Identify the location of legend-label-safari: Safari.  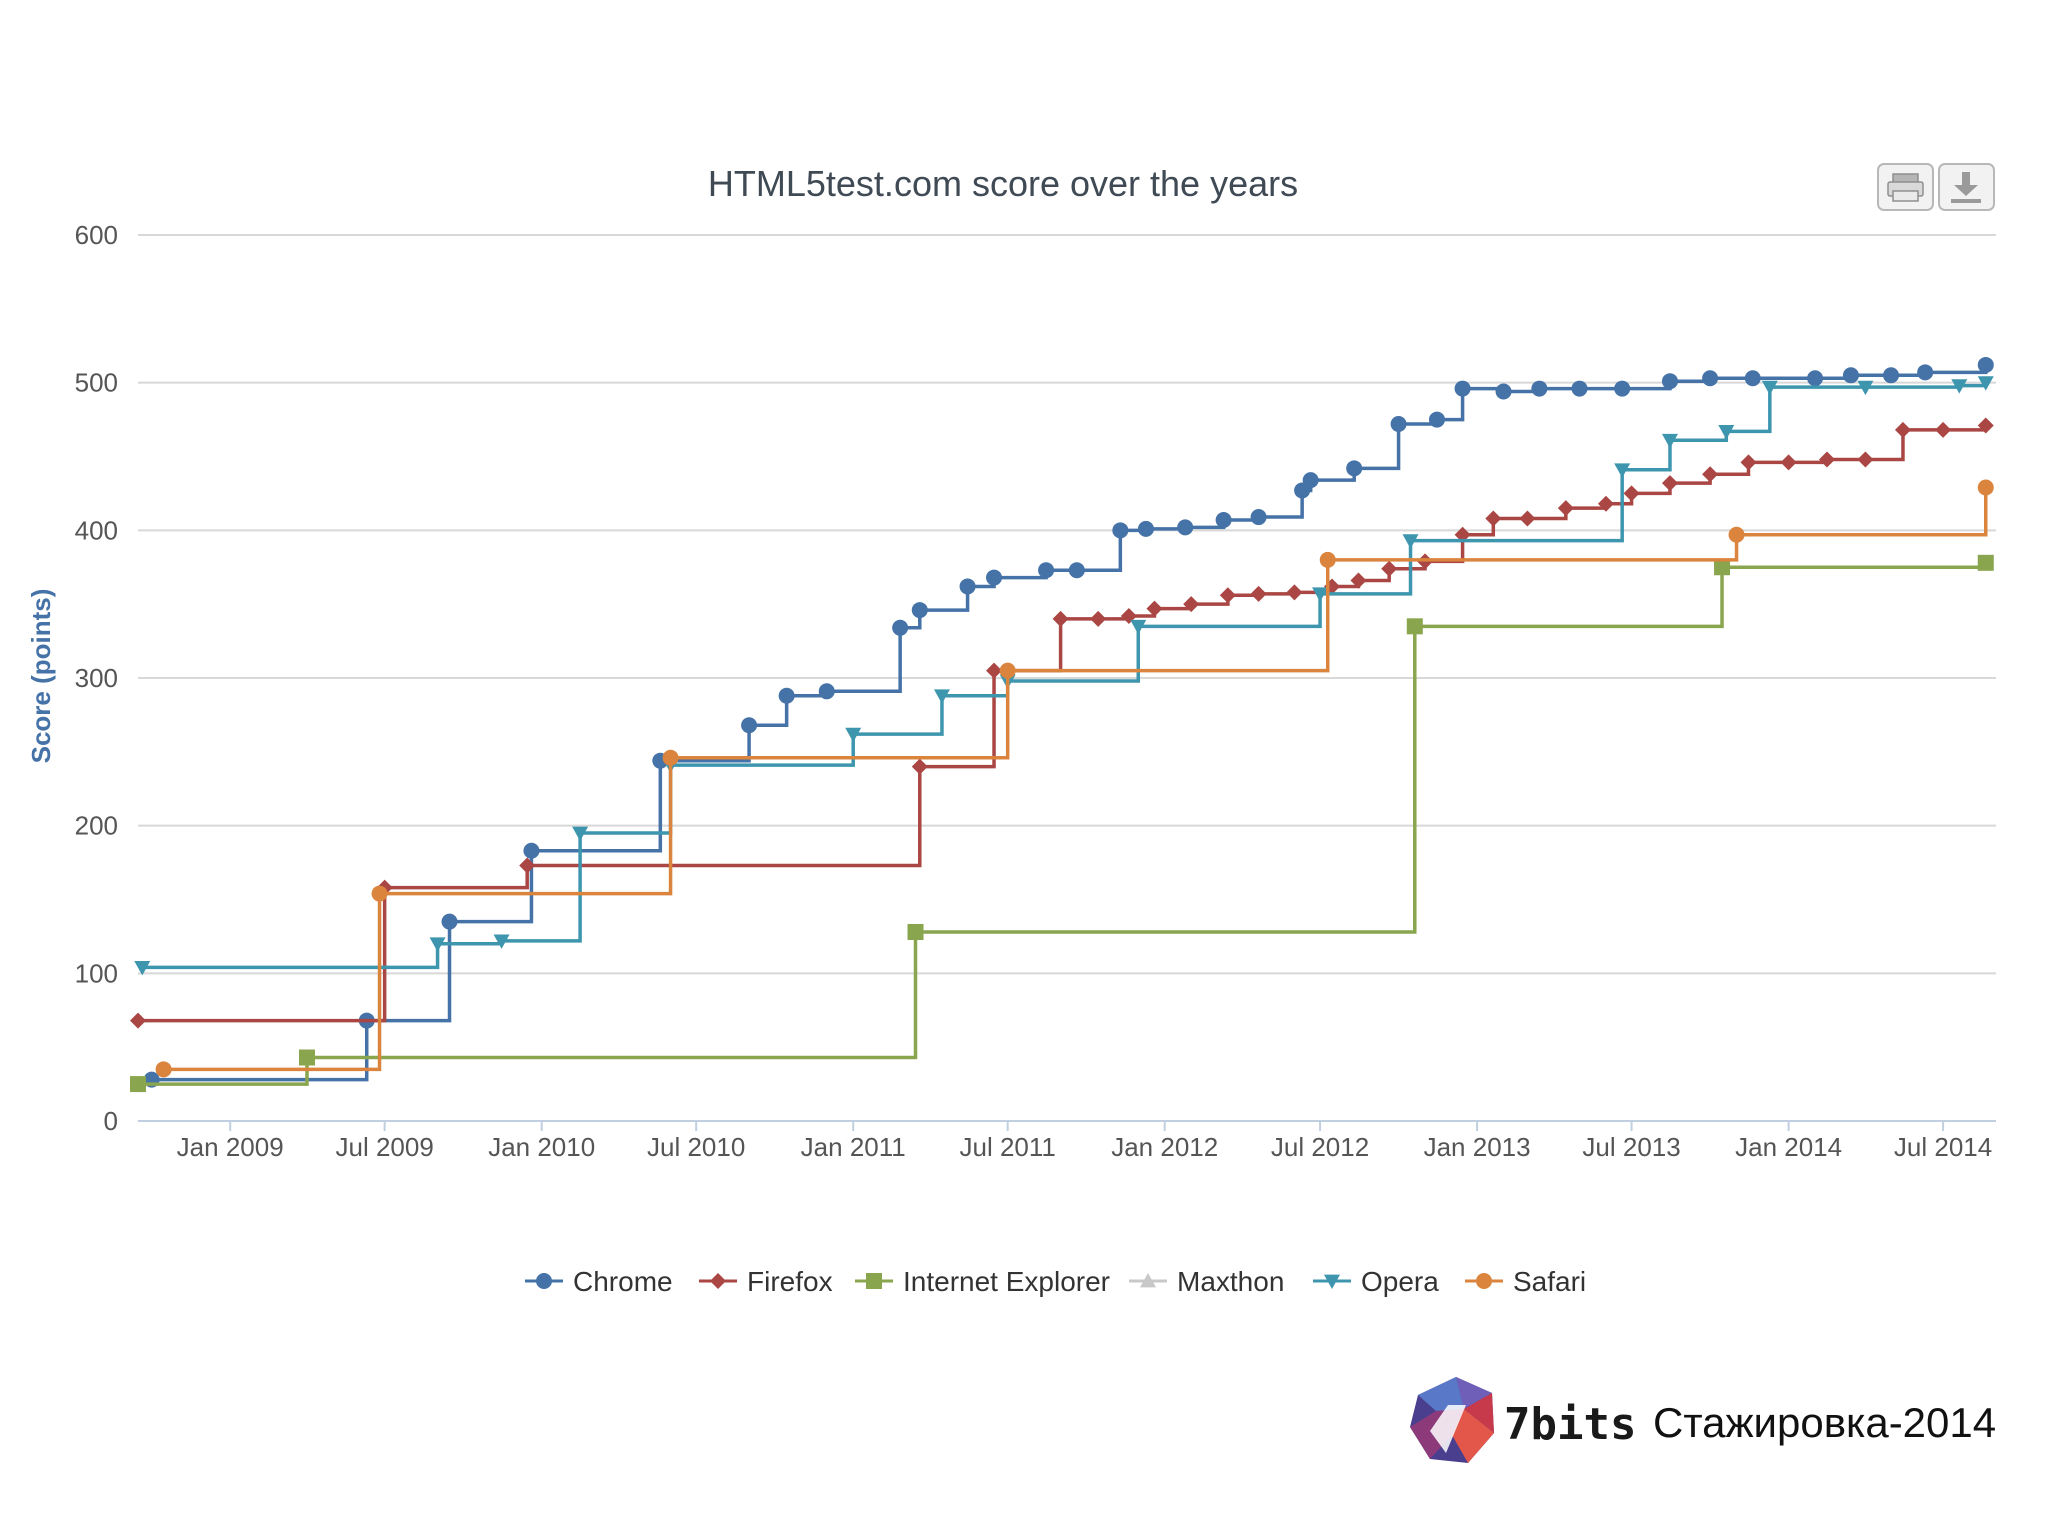
(1549, 1281).